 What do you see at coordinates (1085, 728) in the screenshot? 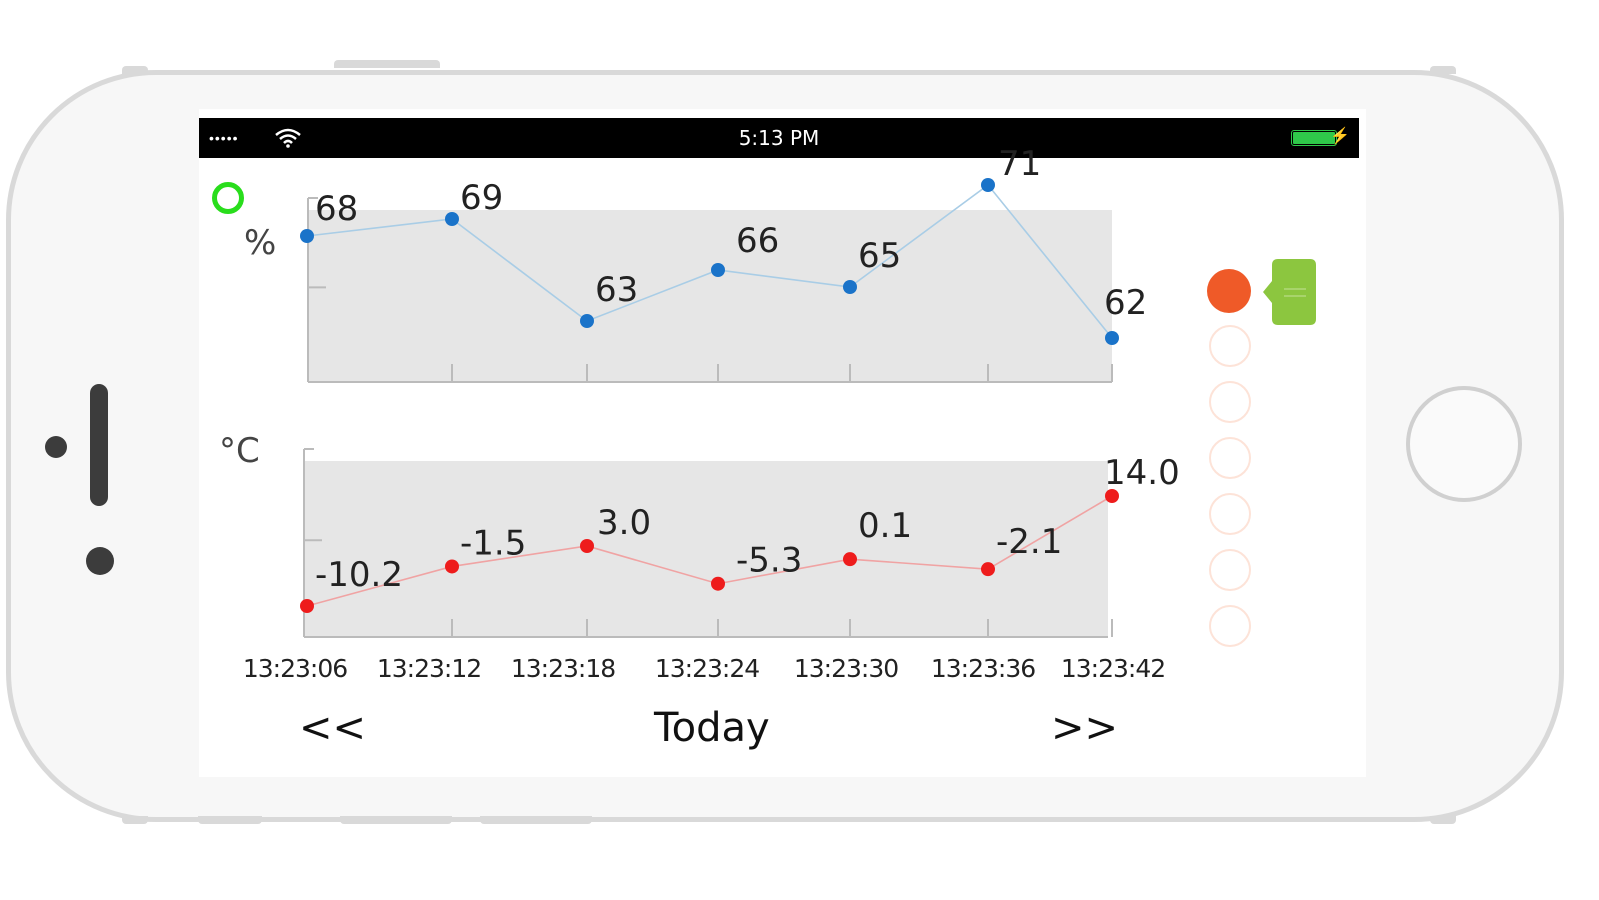
I see `next-day-button: >>` at bounding box center [1085, 728].